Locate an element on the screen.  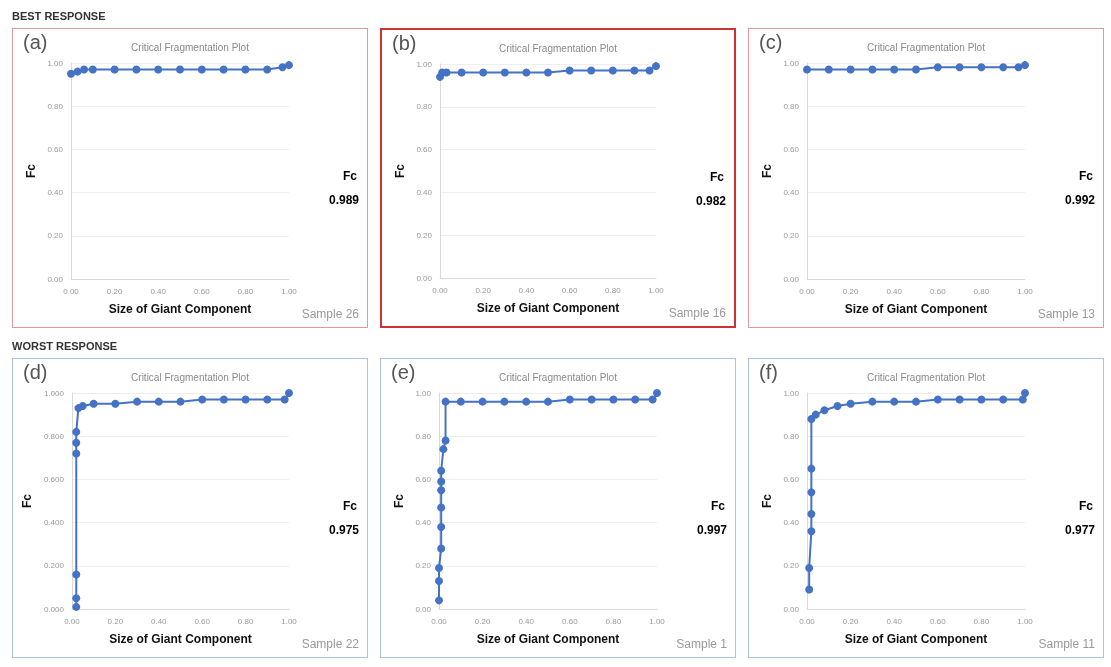
text: 0.982 is located at coordinates (710, 201).